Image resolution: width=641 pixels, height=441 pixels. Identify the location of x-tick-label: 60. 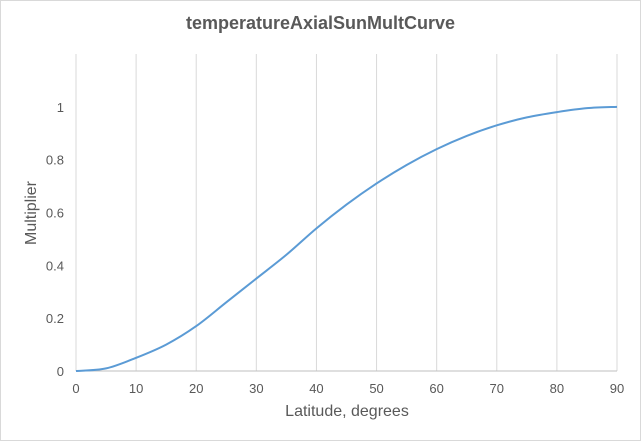
(436, 388).